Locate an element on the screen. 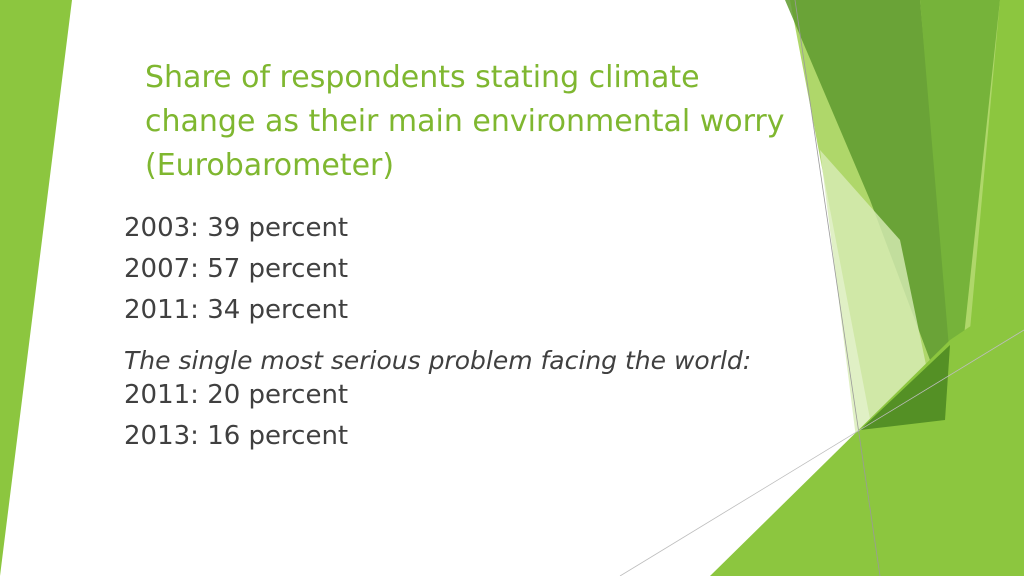  note-stat-line: 2013: 16 percent is located at coordinates (236, 436).